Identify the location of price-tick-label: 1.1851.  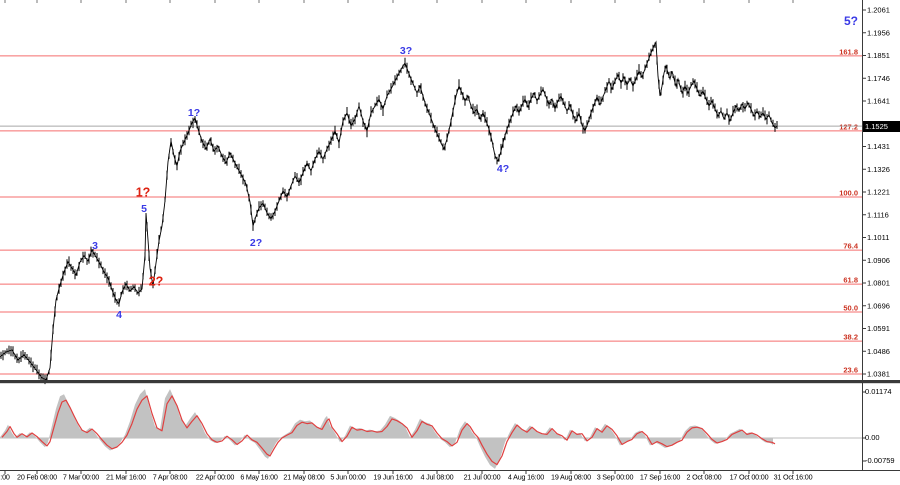
(878, 55).